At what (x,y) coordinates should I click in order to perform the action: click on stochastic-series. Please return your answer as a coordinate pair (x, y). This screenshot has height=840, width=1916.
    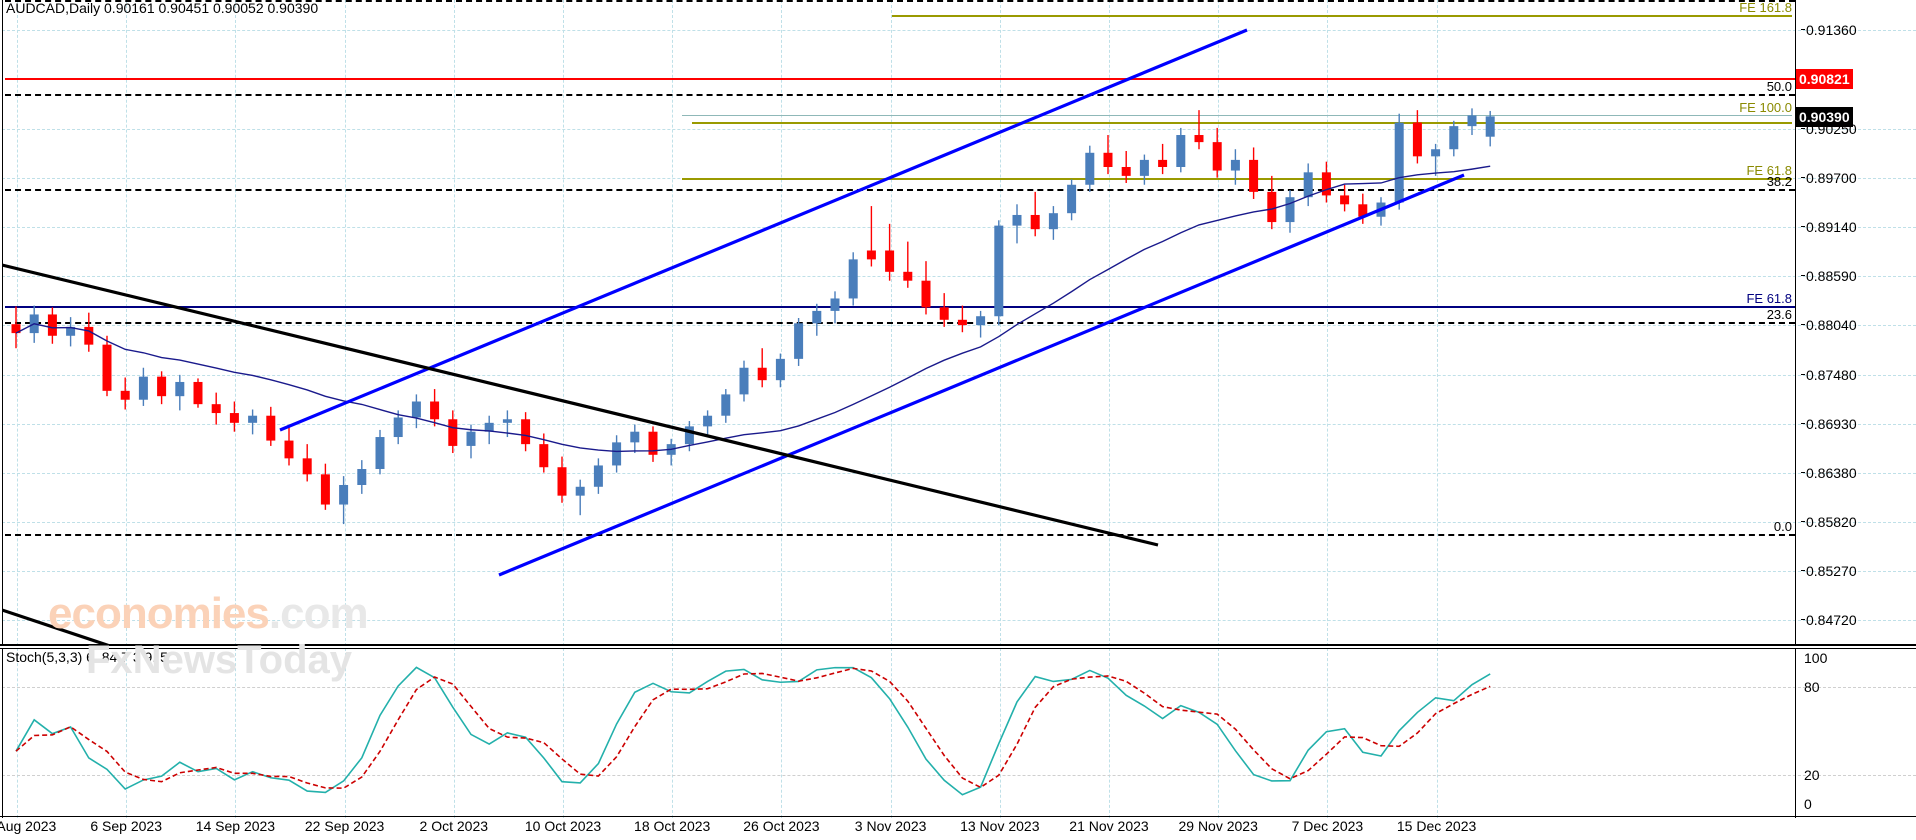
    Looking at the image, I should click on (753, 731).